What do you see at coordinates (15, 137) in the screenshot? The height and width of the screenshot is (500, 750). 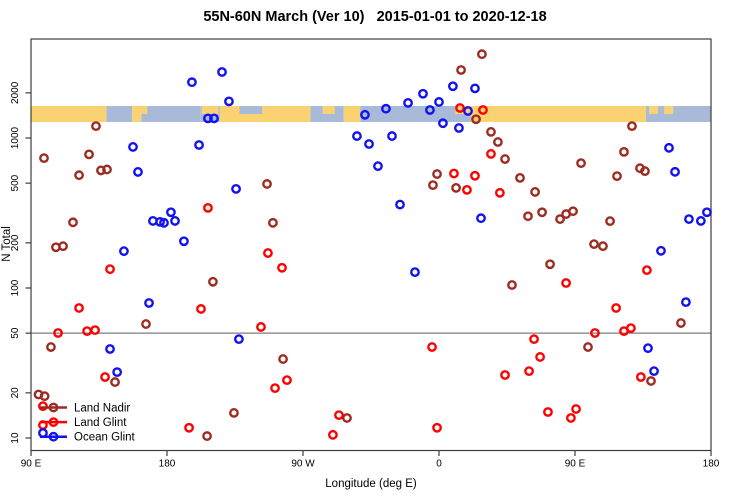 I see `y-tick-label: 1000` at bounding box center [15, 137].